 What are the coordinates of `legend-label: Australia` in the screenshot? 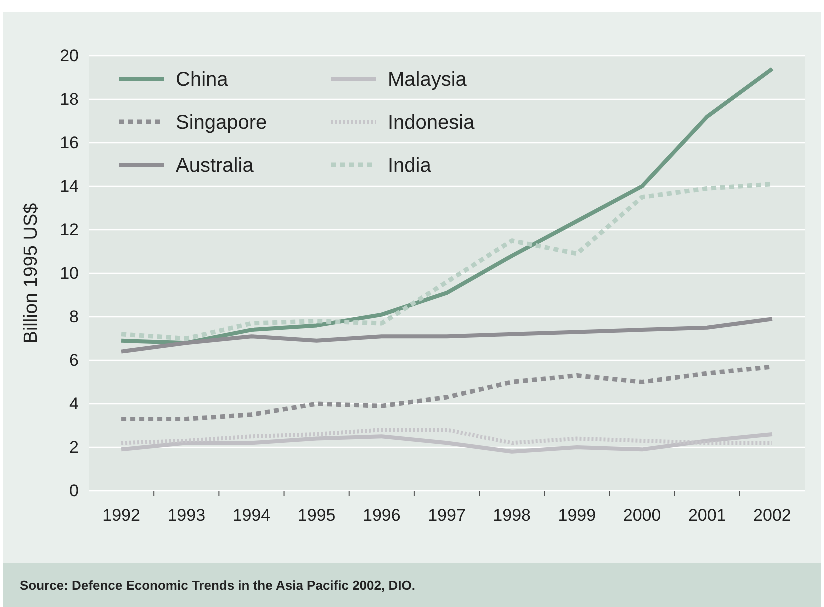 It's located at (215, 166).